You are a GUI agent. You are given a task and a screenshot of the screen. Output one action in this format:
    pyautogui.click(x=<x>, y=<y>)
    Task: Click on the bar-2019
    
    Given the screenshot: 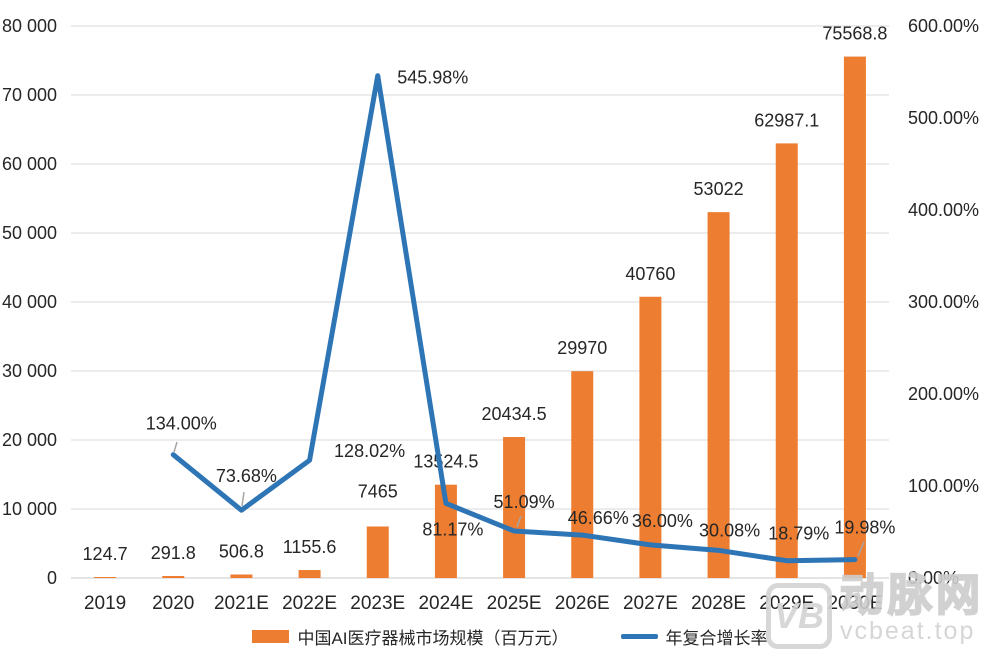 What is the action you would take?
    pyautogui.click(x=105, y=577)
    